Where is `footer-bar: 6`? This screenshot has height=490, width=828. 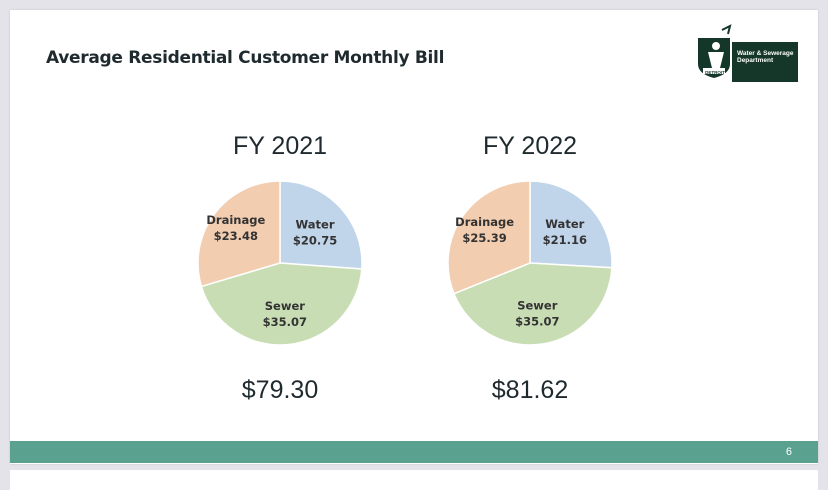 footer-bar: 6 is located at coordinates (414, 452).